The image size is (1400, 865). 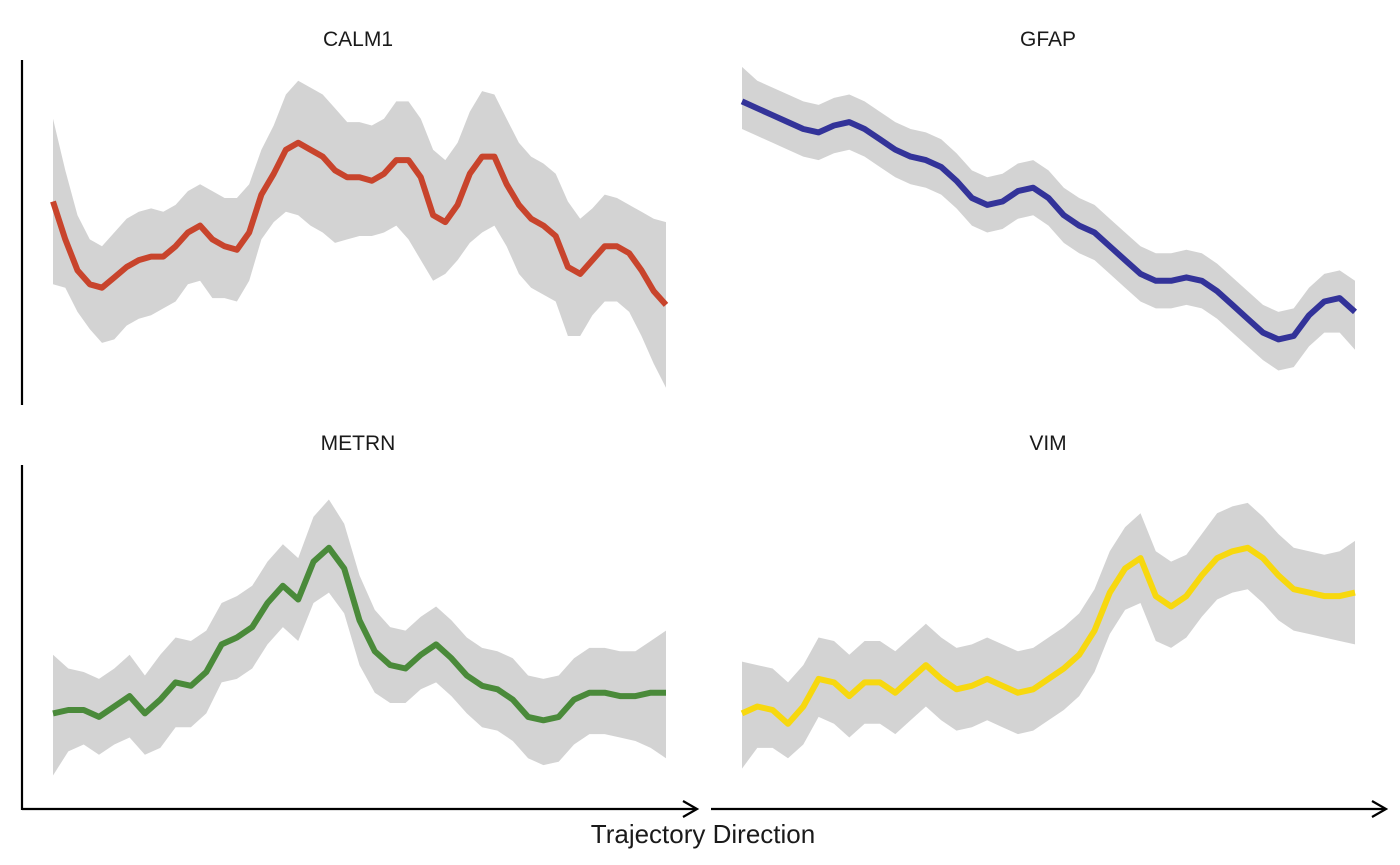 I want to click on confidence-ribbon-vim, so click(x=1048, y=635).